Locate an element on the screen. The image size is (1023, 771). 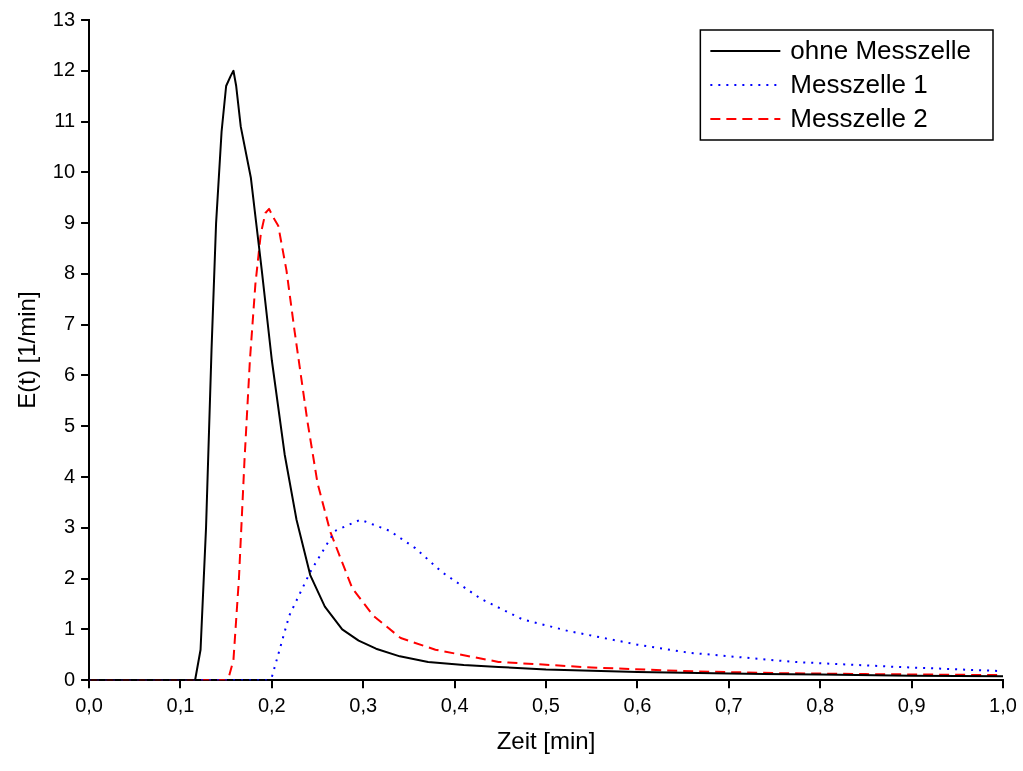
y-tick-label: 4 is located at coordinates (69, 475).